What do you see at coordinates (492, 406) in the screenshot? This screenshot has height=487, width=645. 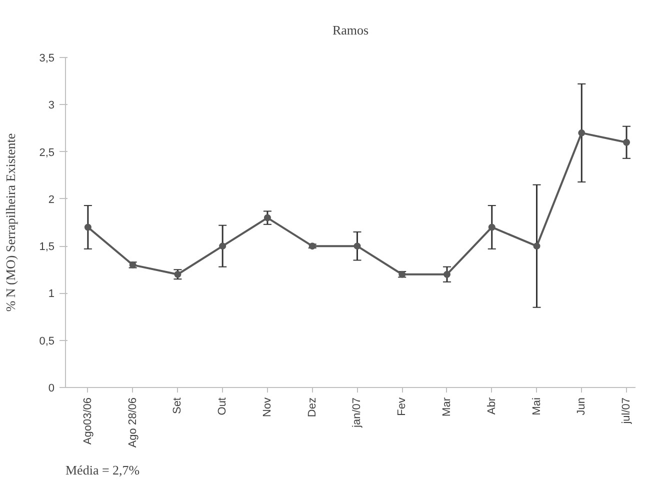 I see `x-tick-label: Abr` at bounding box center [492, 406].